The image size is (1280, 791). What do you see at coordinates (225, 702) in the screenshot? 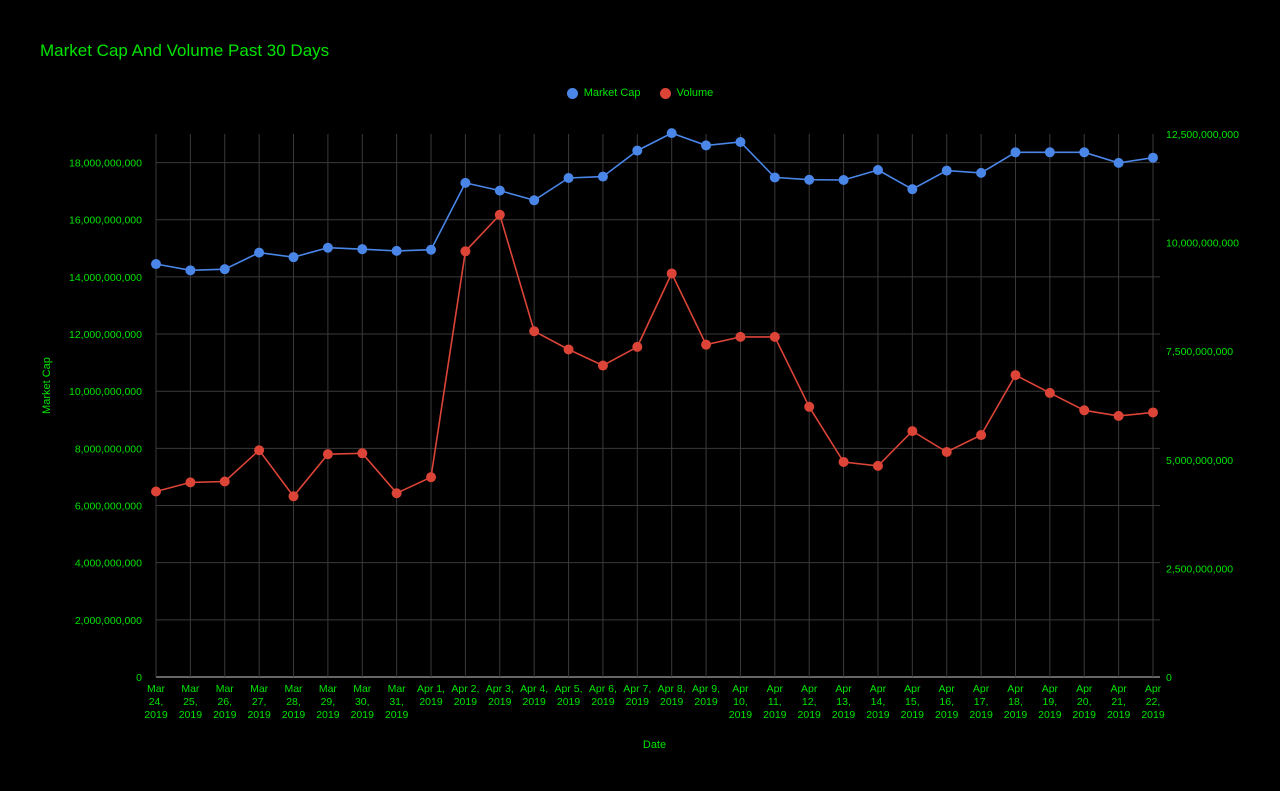
I see `x-tick-label: Mar 26, 2019` at bounding box center [225, 702].